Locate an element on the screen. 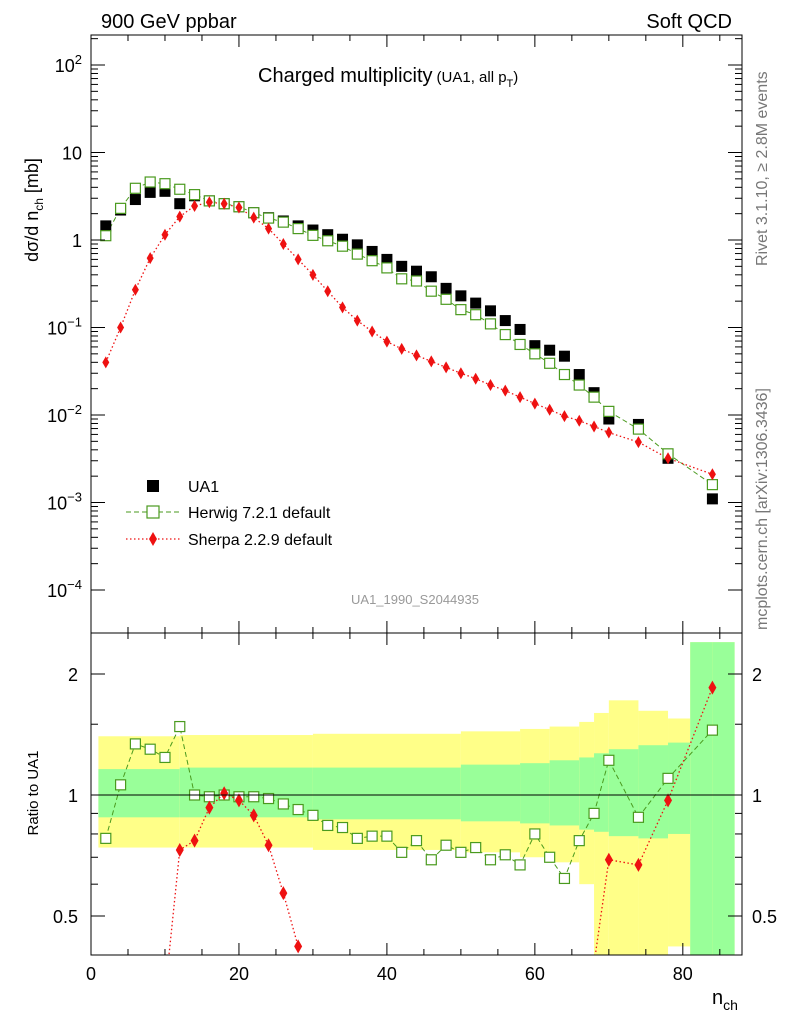 The height and width of the screenshot is (1029, 786). plot-title: Charged multiplicity (UA1, all pT) is located at coordinates (388, 77).